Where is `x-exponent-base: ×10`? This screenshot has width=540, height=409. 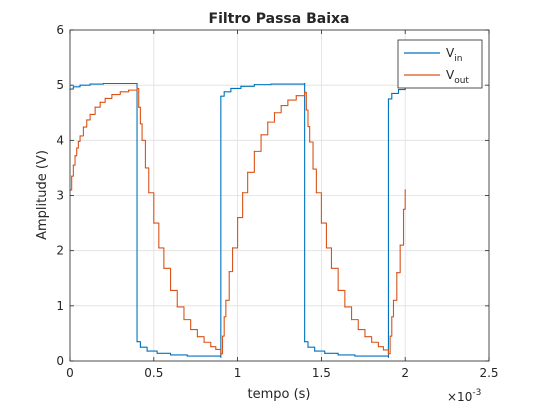
x-exponent-base: ×10 is located at coordinates (459, 397).